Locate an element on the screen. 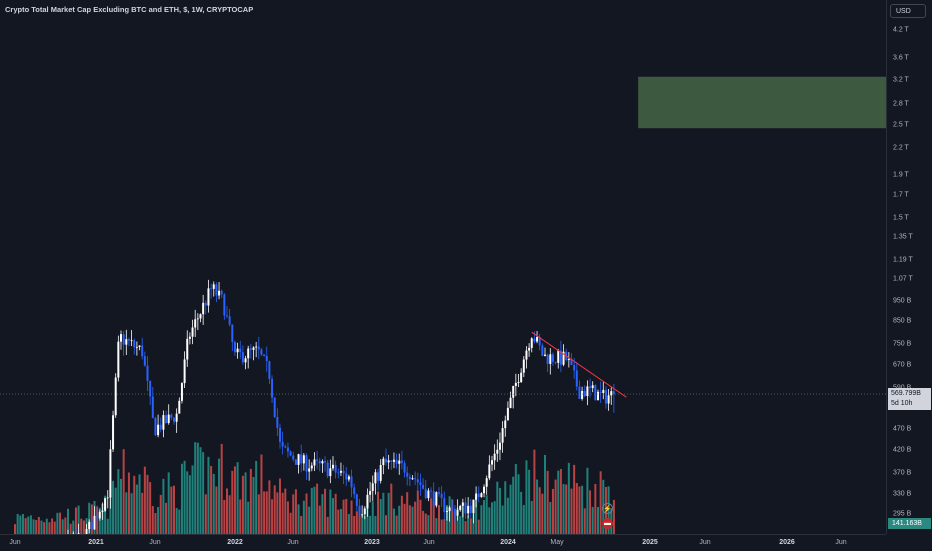  time-tick-label: 2024 is located at coordinates (508, 542).